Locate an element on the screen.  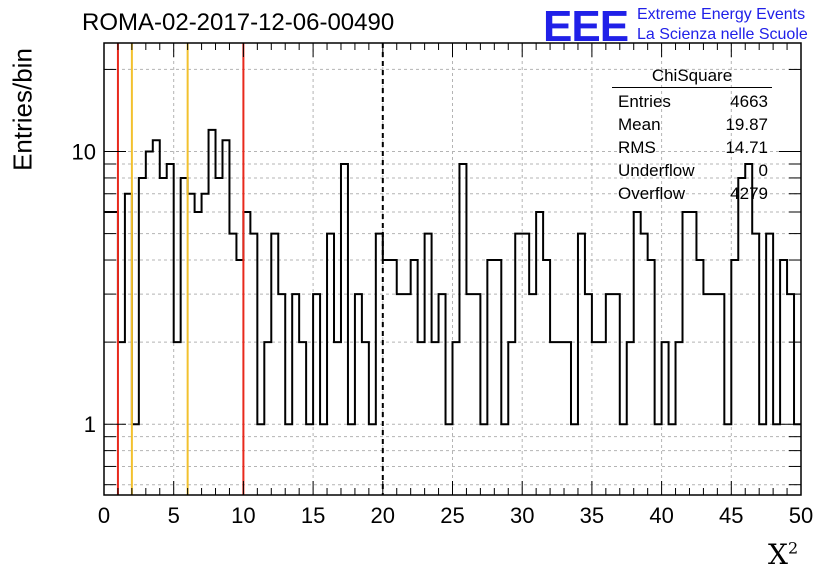
x-tick-label: 40 is located at coordinates (661, 515).